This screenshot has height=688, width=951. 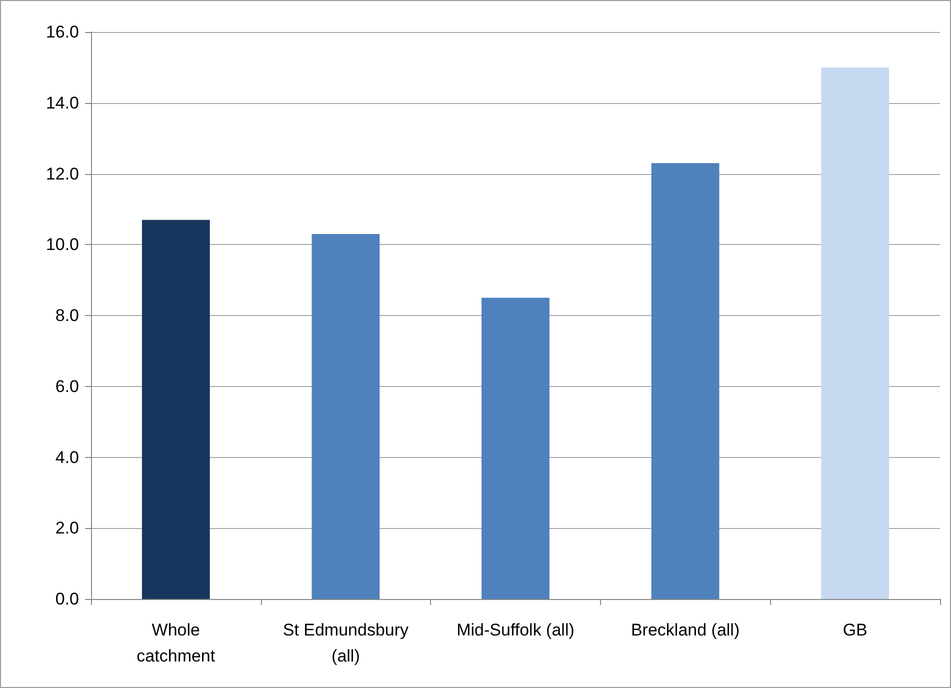 I want to click on y-tick-label: 6.0, so click(x=67, y=386).